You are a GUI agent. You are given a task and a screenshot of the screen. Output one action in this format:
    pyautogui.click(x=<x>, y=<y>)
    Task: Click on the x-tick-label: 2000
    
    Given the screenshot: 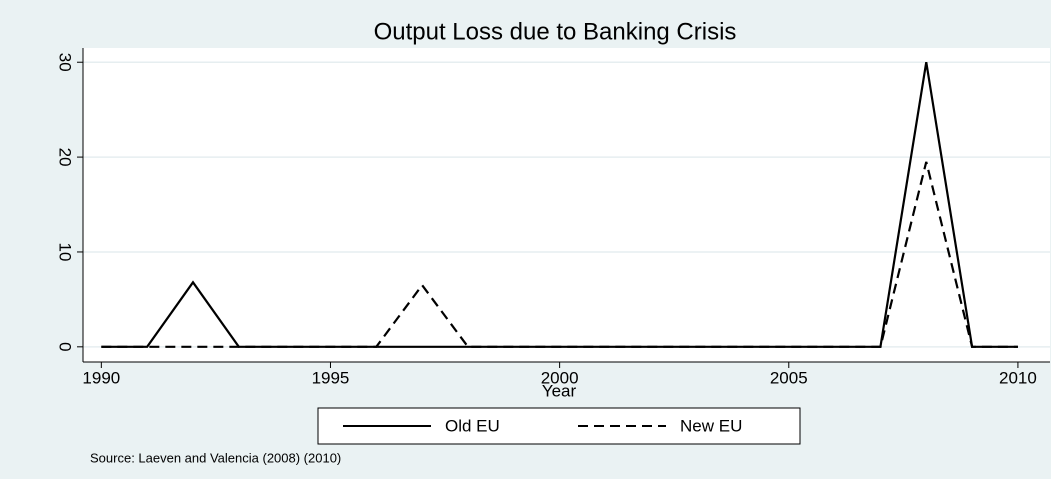 What is the action you would take?
    pyautogui.click(x=560, y=377)
    